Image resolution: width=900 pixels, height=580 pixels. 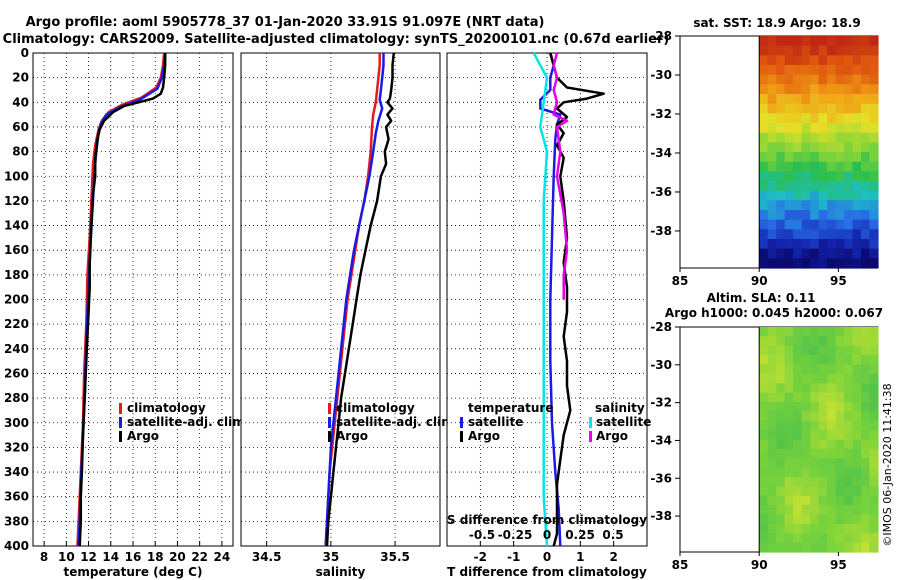 What do you see at coordinates (16, 447) in the screenshot?
I see `pressure-tick-label: 320` at bounding box center [16, 447].